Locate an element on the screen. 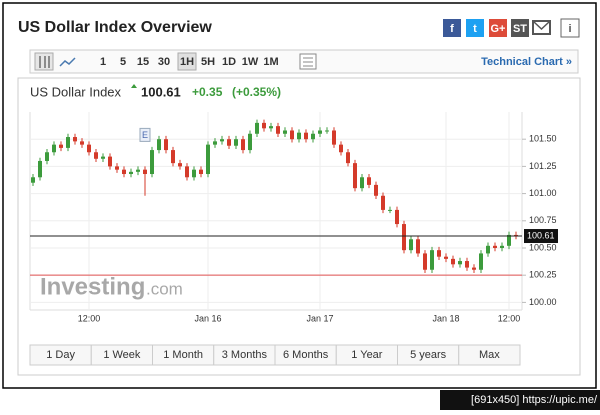 The height and width of the screenshot is (415, 600). range-button-label: 1 Week is located at coordinates (122, 355).